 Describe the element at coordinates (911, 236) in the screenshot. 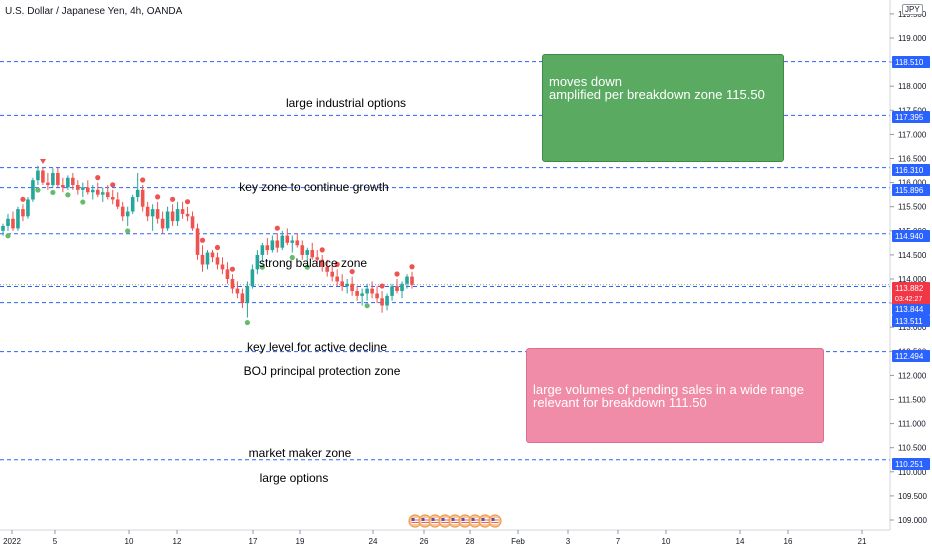

I see `price-level-tag: 114.940` at that location.